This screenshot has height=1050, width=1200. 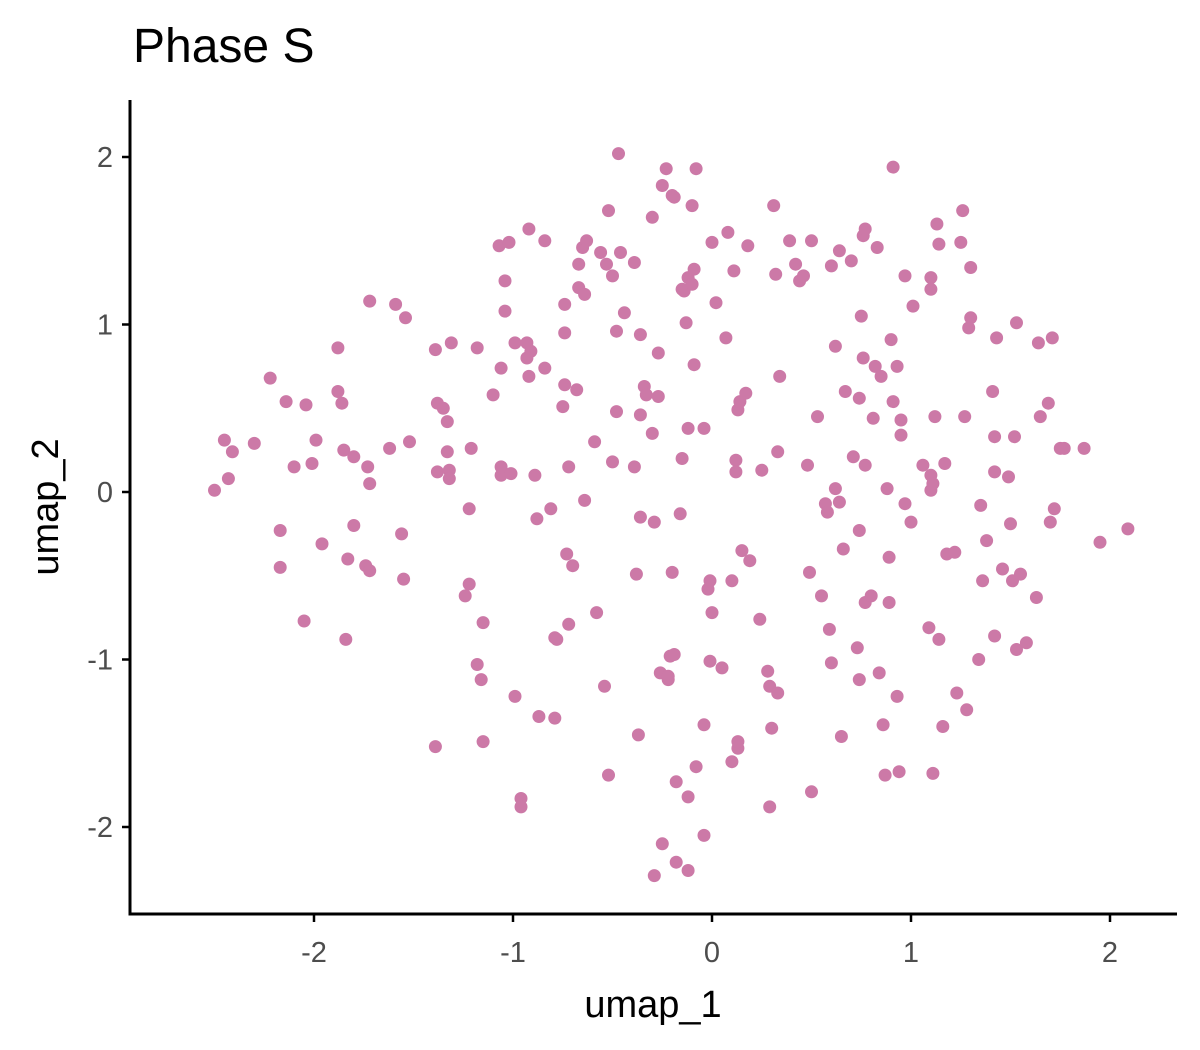 I want to click on y-axis-title: umap_2, so click(x=46, y=506).